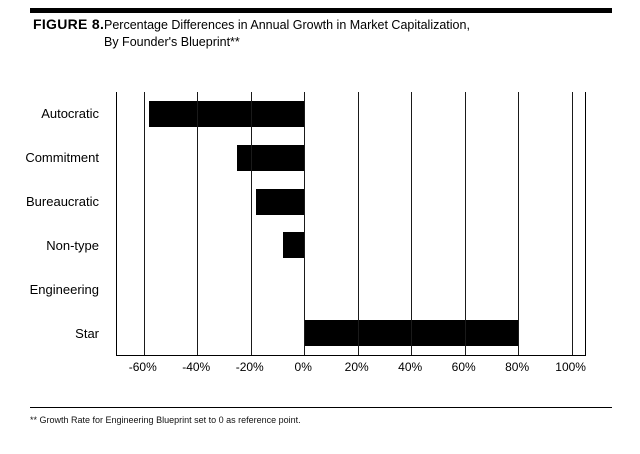 The width and height of the screenshot is (640, 454). What do you see at coordinates (351, 289) in the screenshot?
I see `bar-row-engineering` at bounding box center [351, 289].